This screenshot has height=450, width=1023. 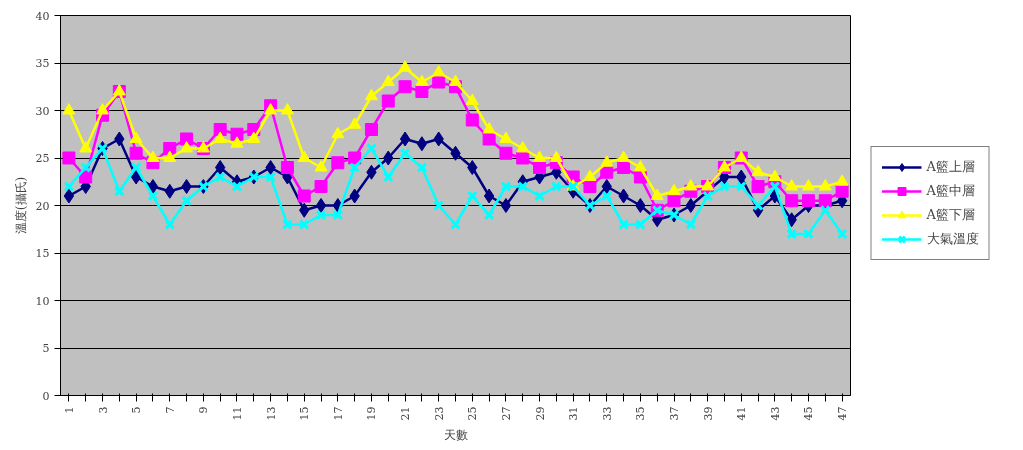 I want to click on x-tick-label: 9, so click(x=204, y=410).